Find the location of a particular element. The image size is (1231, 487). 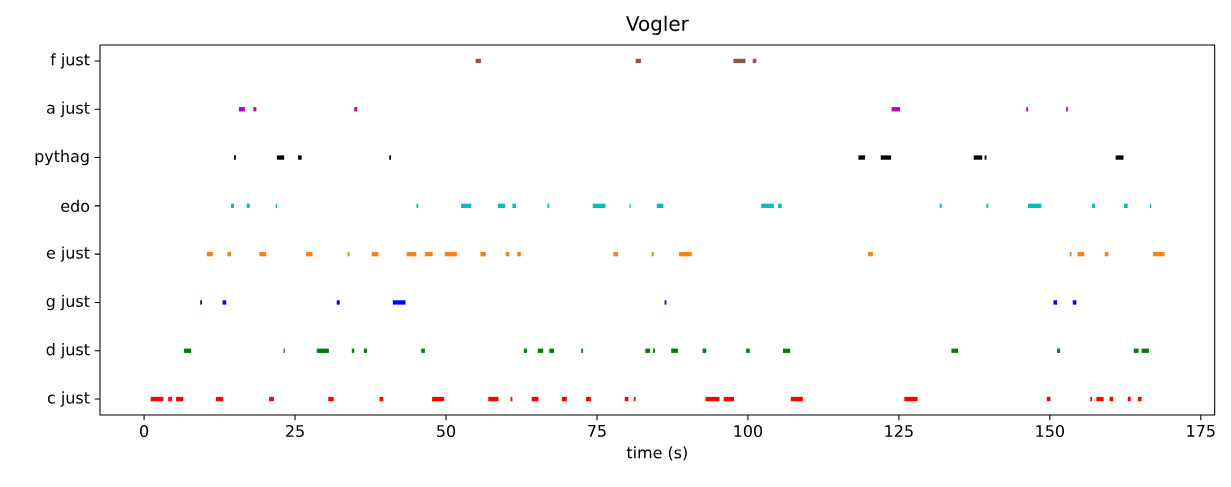

y-tick-label: g just is located at coordinates (68, 302).